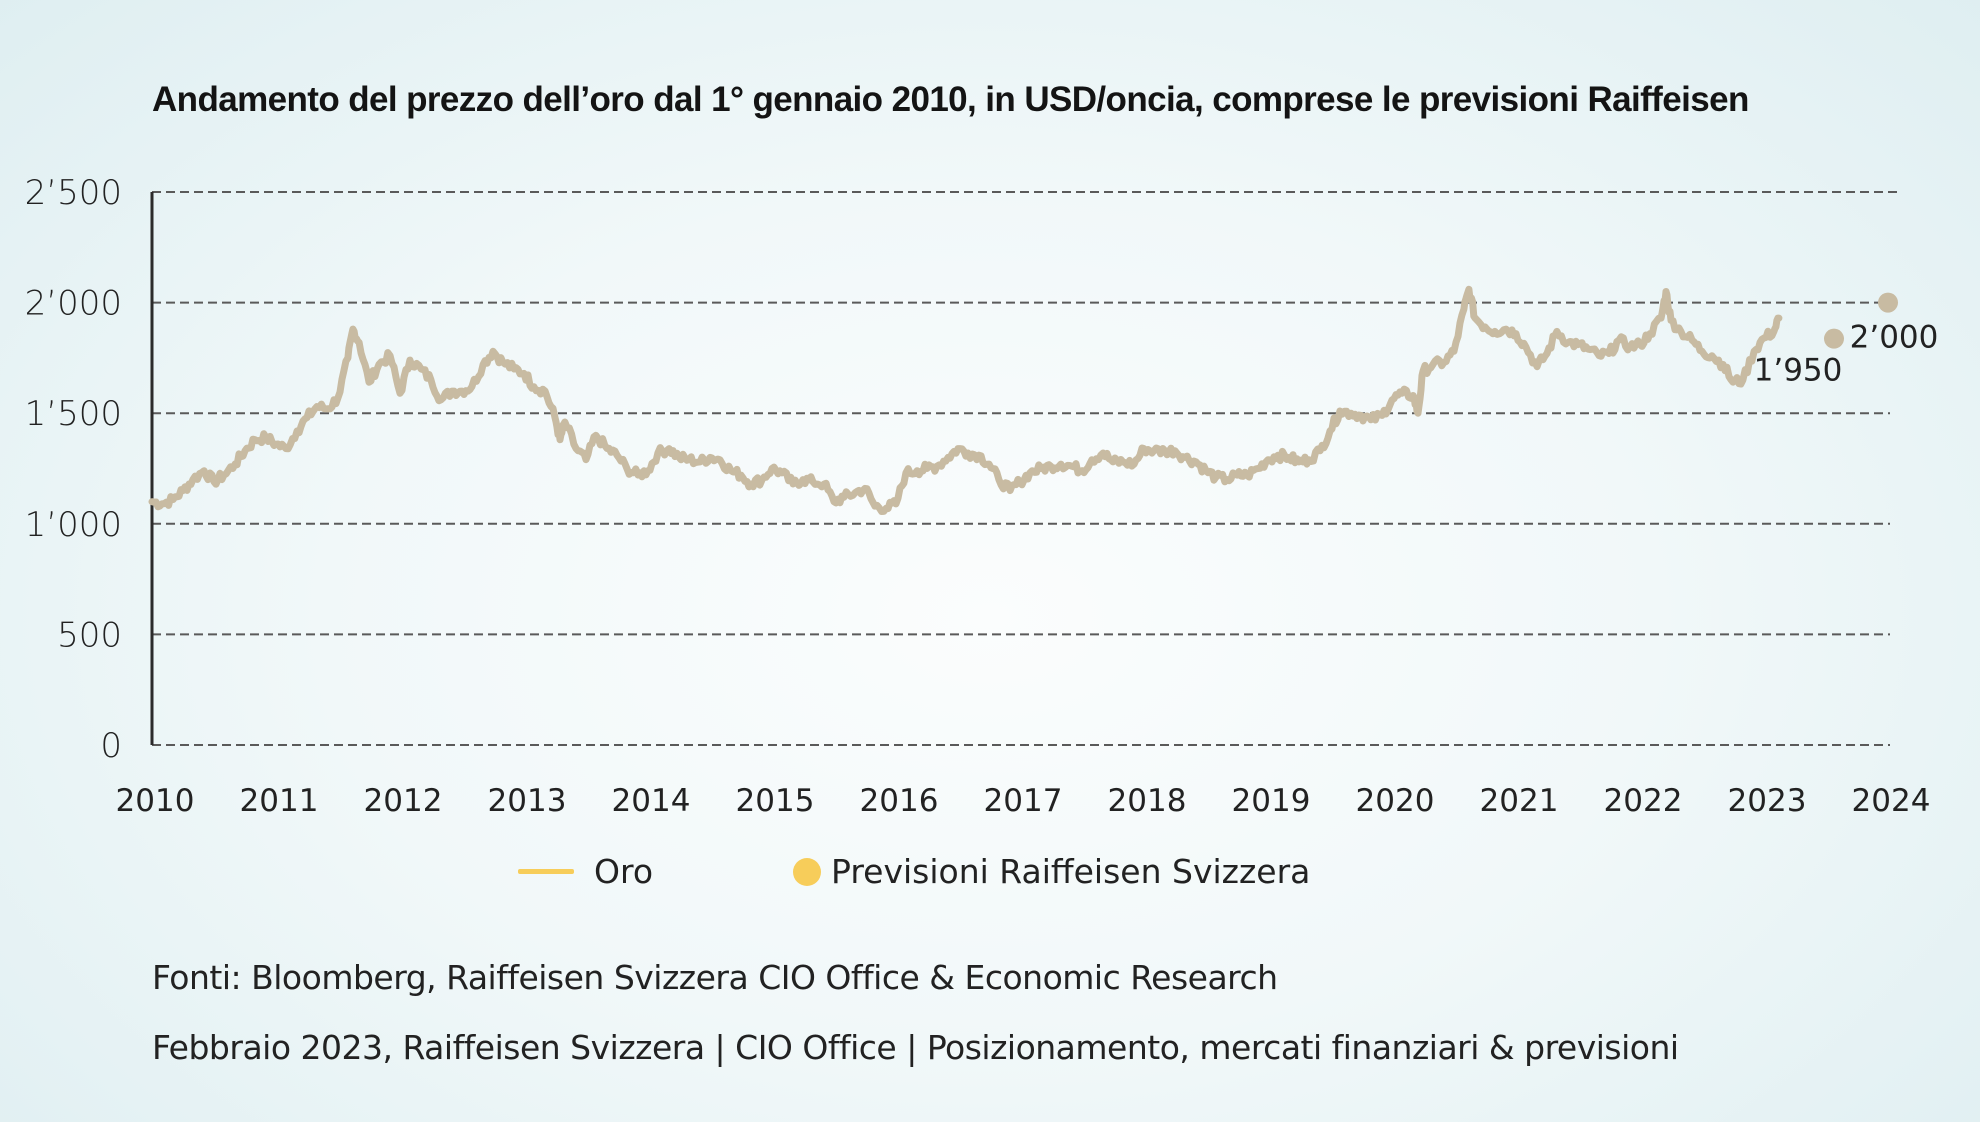 The image size is (1980, 1122). What do you see at coordinates (1767, 801) in the screenshot?
I see `x-tick-label: 2023` at bounding box center [1767, 801].